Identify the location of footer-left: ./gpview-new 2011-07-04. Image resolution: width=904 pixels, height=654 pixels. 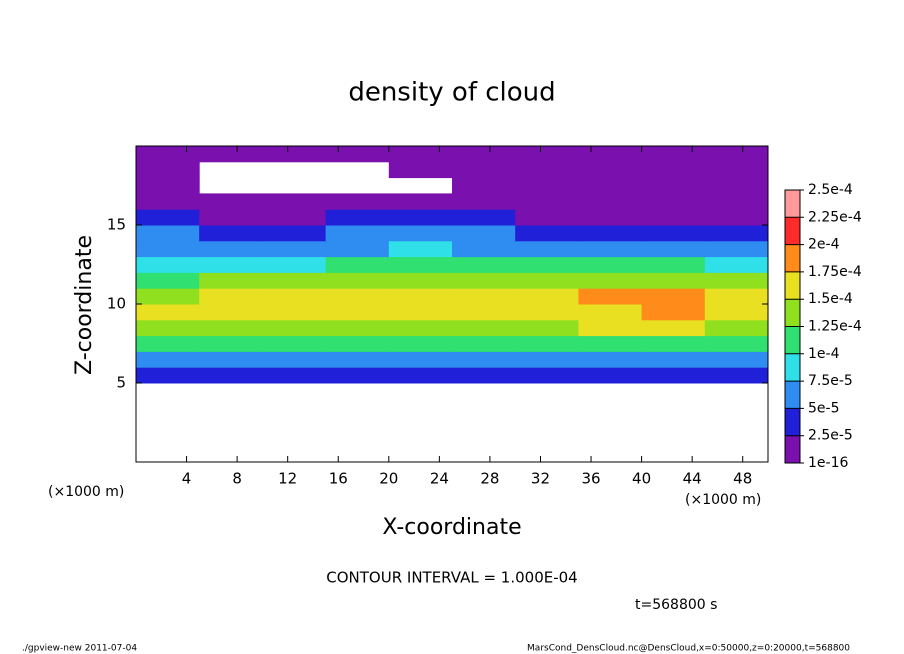
(79, 649).